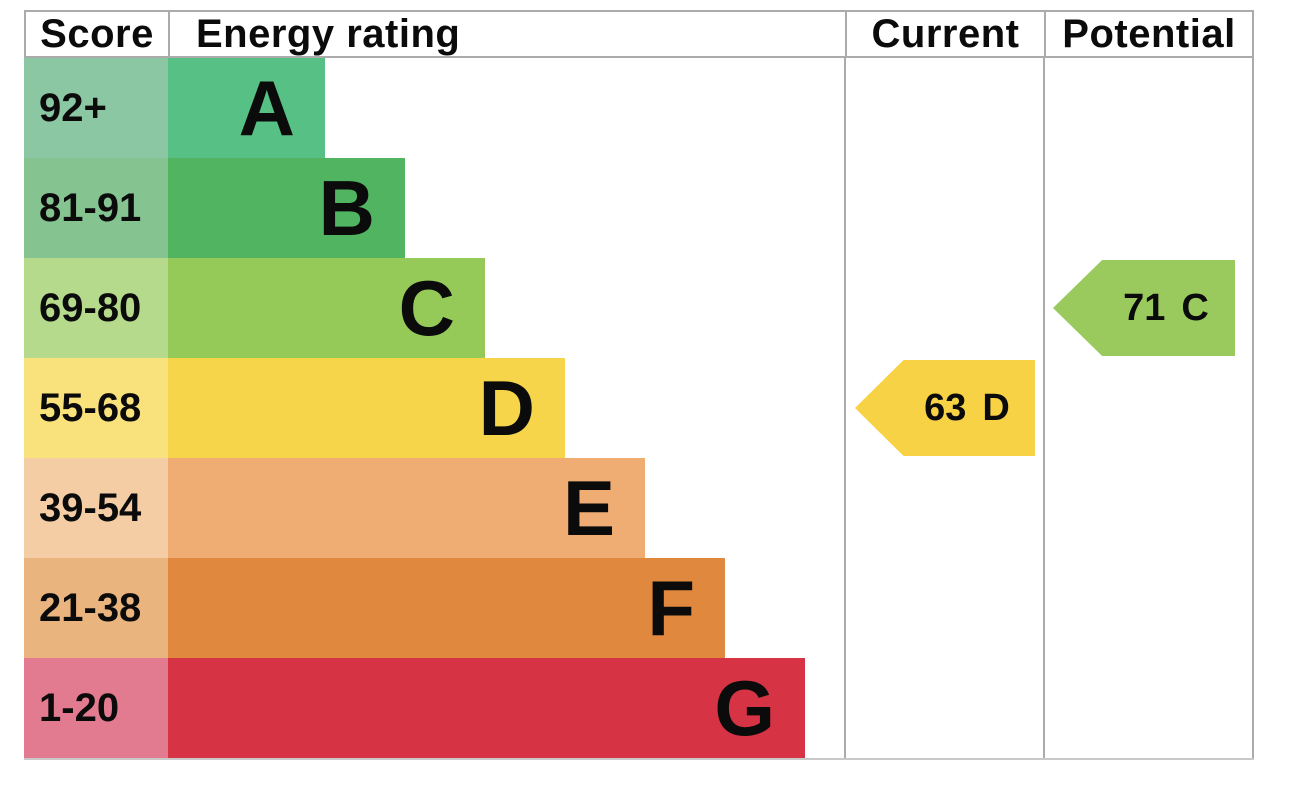 This screenshot has width=1298, height=792. I want to click on header-score: Score, so click(96, 34).